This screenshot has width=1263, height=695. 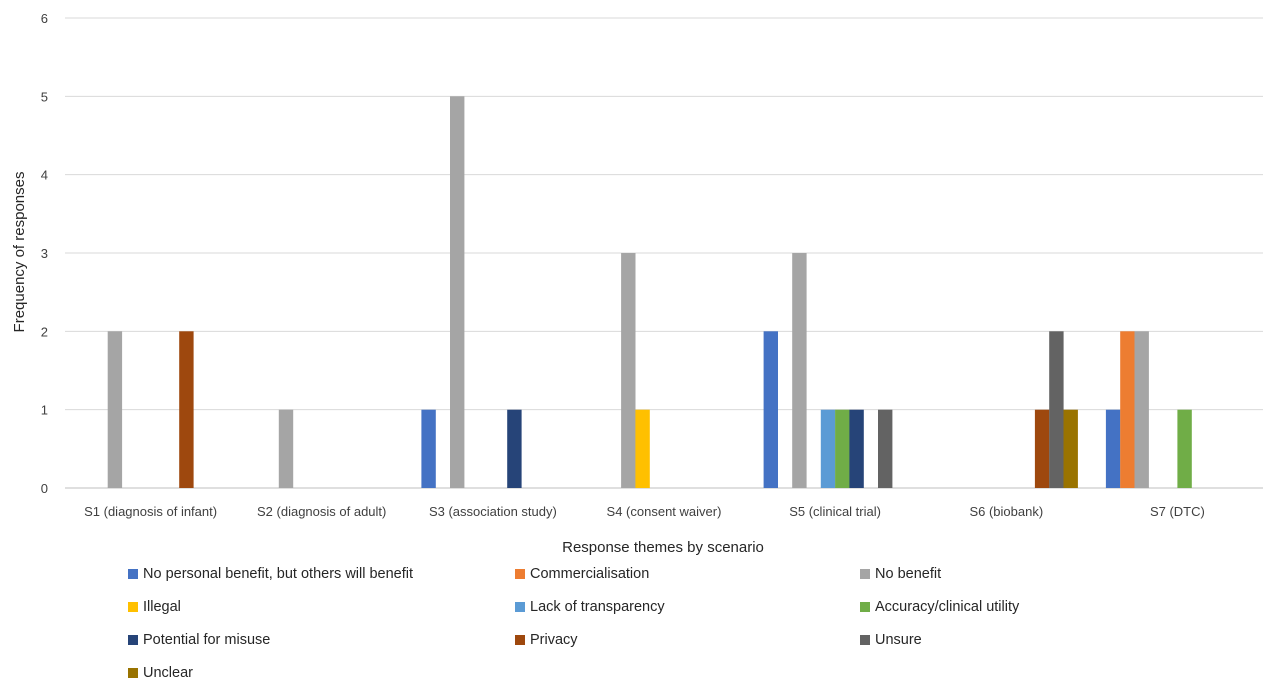 I want to click on legend-item: Accuracy/clinical utility, so click(x=939, y=607).